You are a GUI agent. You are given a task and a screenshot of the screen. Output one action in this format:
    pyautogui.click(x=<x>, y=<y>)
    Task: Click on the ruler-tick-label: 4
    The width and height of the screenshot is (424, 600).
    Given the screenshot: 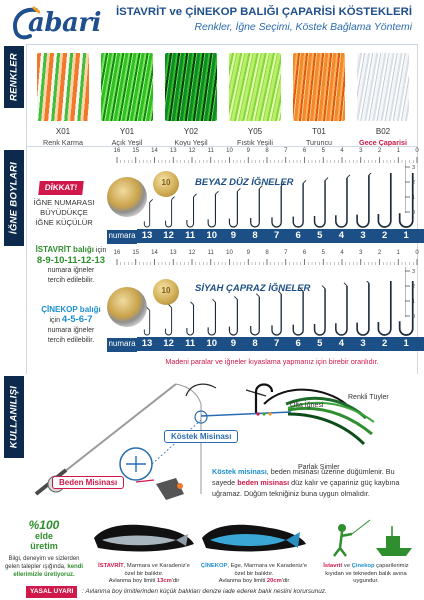 What is the action you would take?
    pyautogui.click(x=342, y=253)
    